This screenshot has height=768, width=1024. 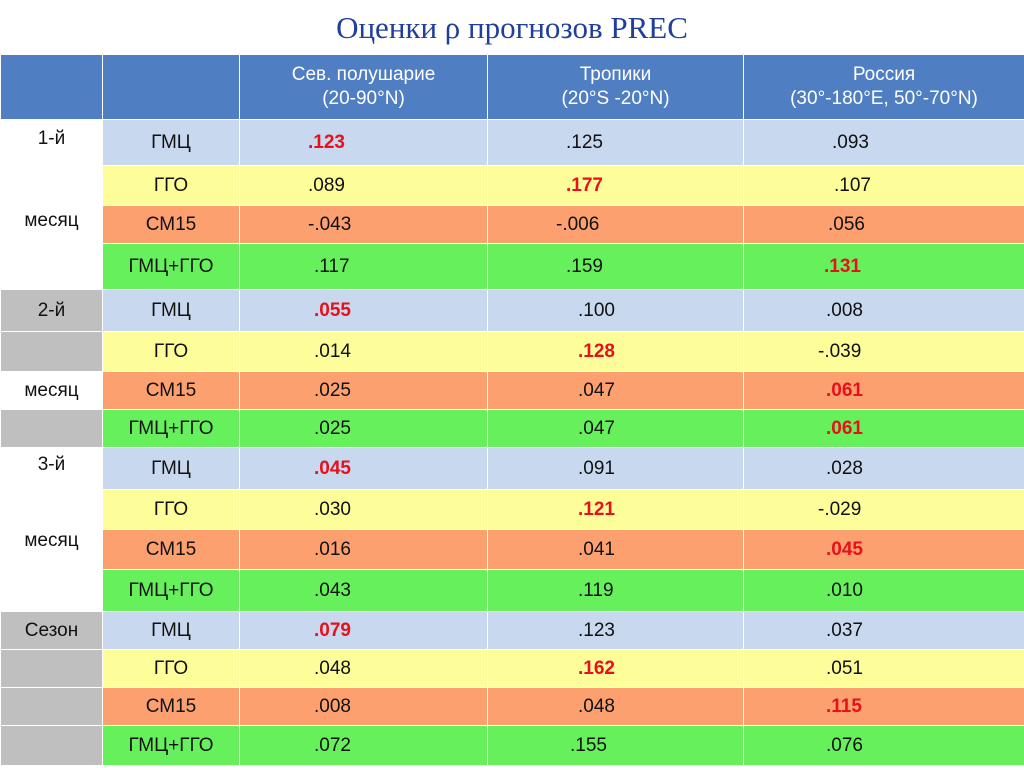 What do you see at coordinates (363, 310) in the screenshot?
I see `value-cell-nh: .055` at bounding box center [363, 310].